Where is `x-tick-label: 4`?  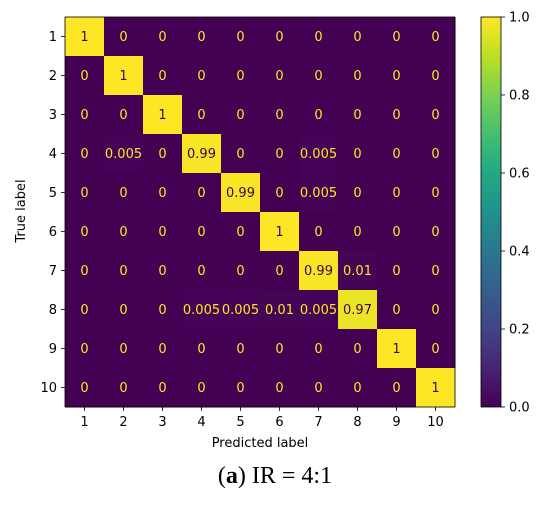 x-tick-label: 4 is located at coordinates (201, 422).